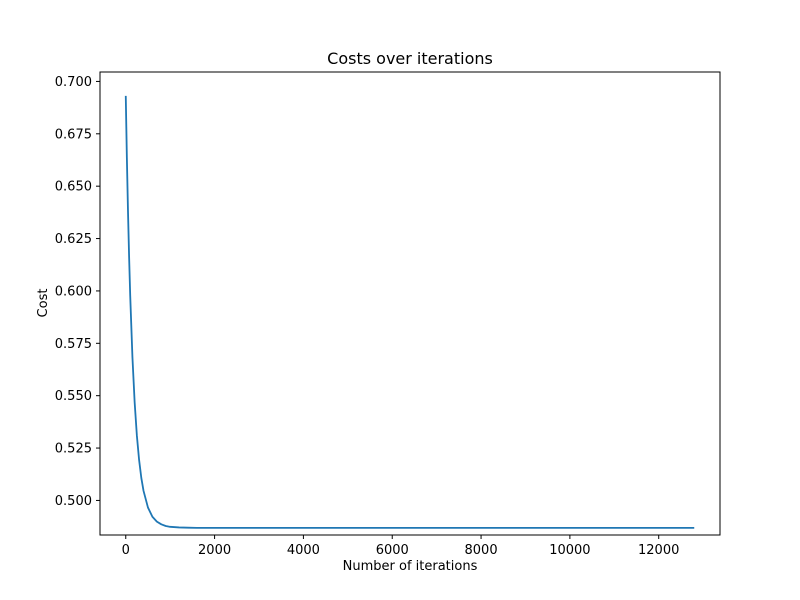 The width and height of the screenshot is (800, 600). Describe the element at coordinates (392, 550) in the screenshot. I see `x-tick-label: 6000` at that location.